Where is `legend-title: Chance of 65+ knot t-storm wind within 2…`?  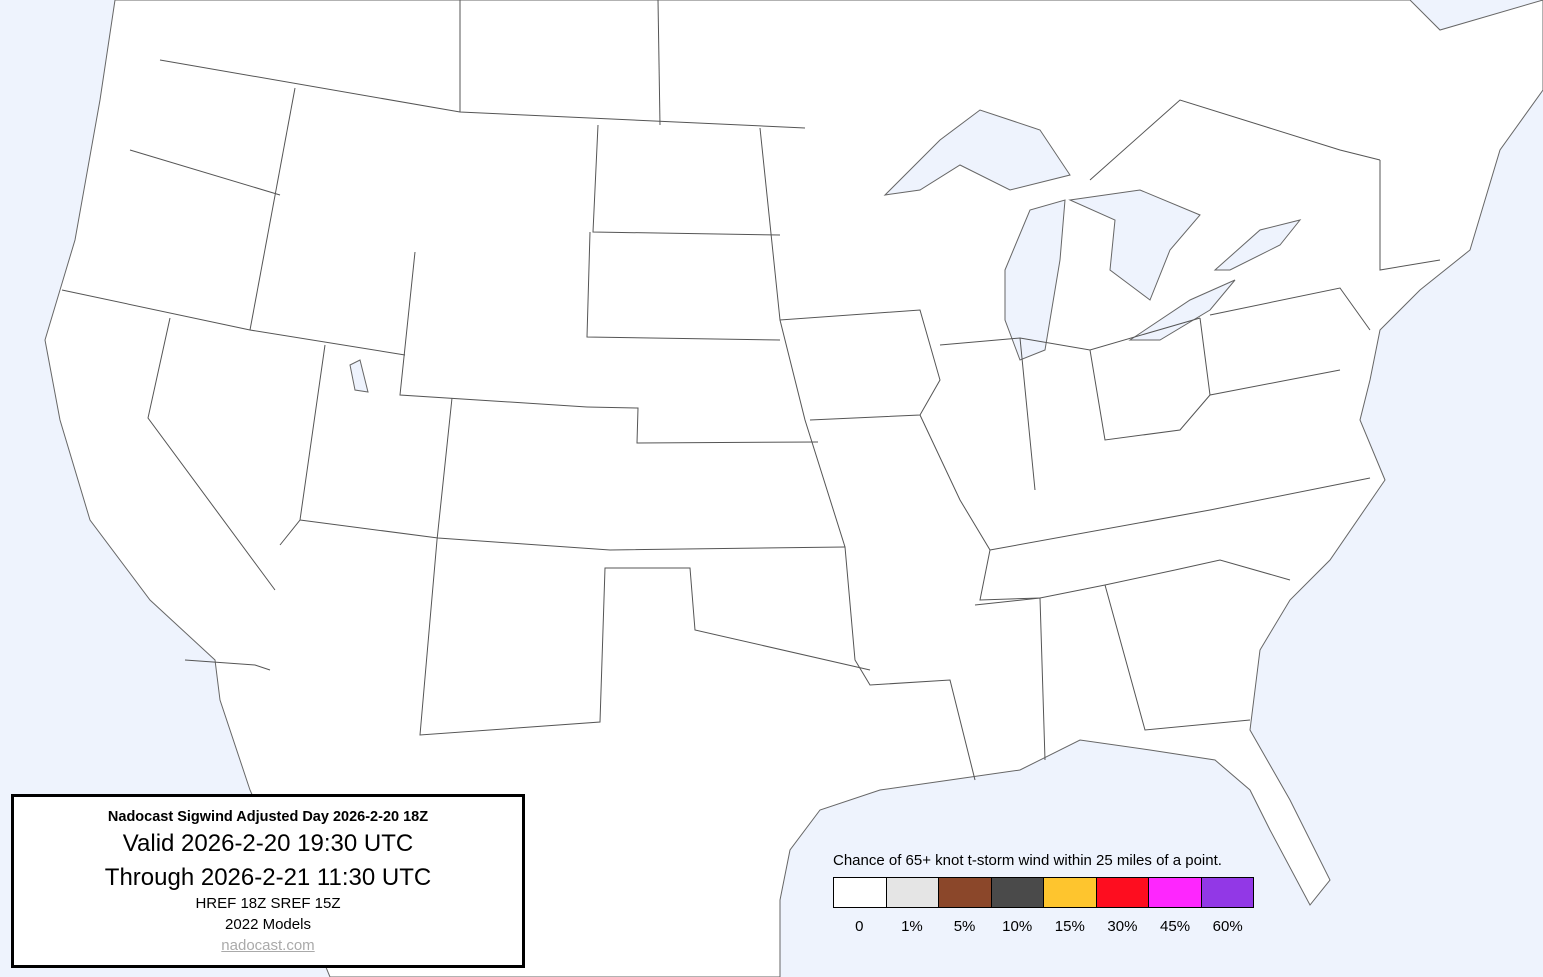
legend-title: Chance of 65+ knot t-storm wind within 2… is located at coordinates (1027, 860).